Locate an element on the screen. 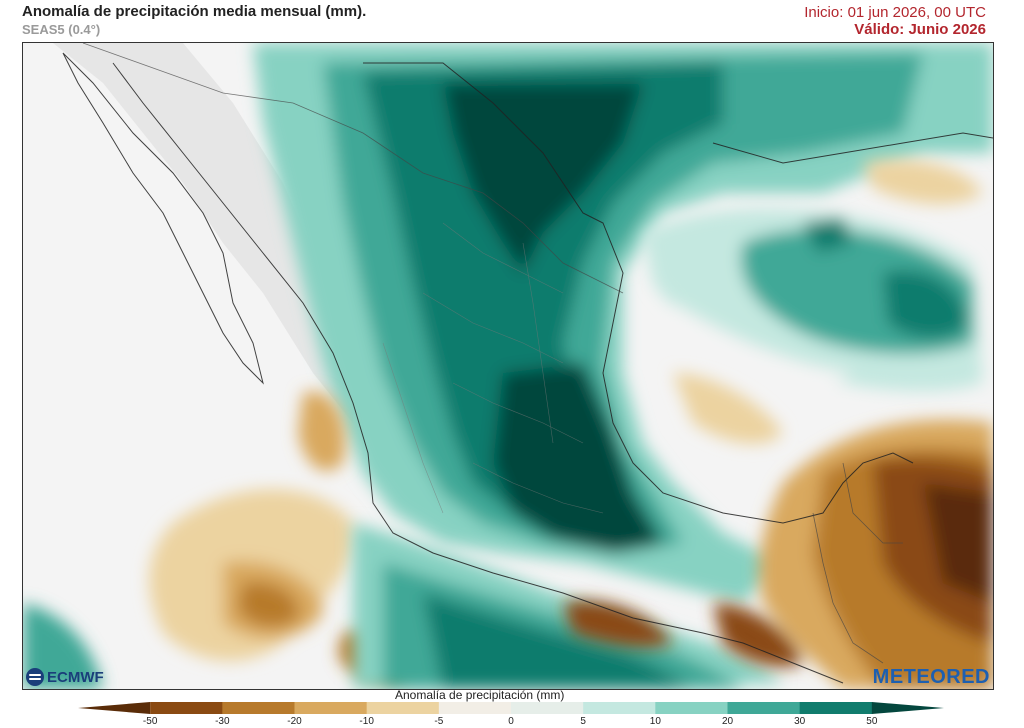 This screenshot has height=728, width=1024. gulf-anomaly-ring is located at coordinates (813, 300).